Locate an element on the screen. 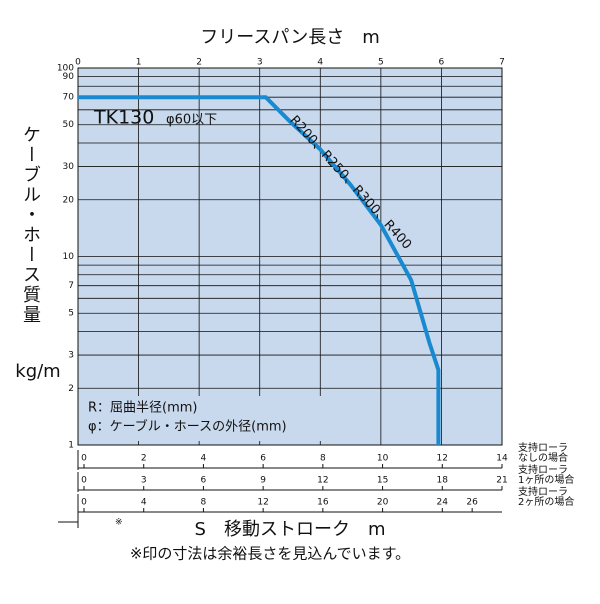 The height and width of the screenshot is (604, 600). y-tick-label: 1 is located at coordinates (71, 446).